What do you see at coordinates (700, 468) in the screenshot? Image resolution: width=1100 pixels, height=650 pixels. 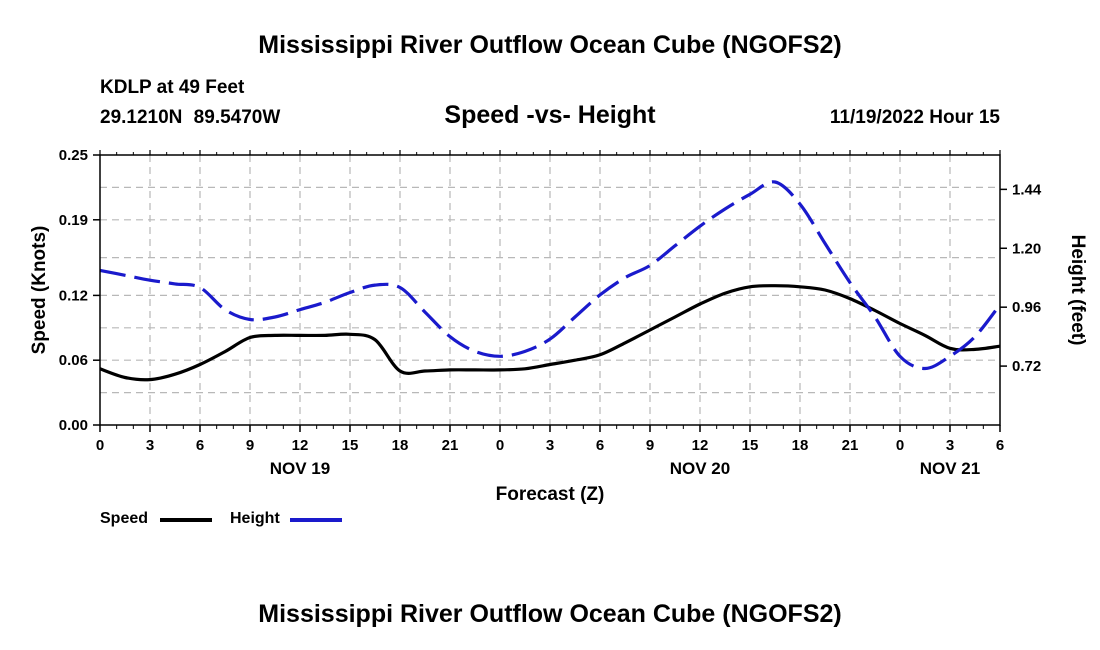 I see `date-label: NOV 20` at bounding box center [700, 468].